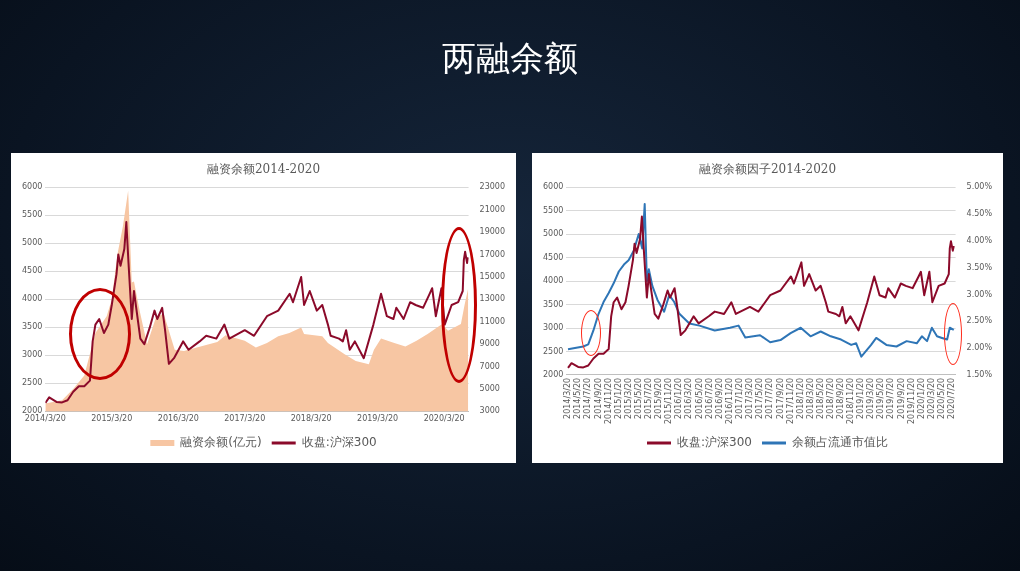 This screenshot has height=571, width=1020. Describe the element at coordinates (699, 398) in the screenshot. I see `x-tick-label: 2016/5/20` at that location.